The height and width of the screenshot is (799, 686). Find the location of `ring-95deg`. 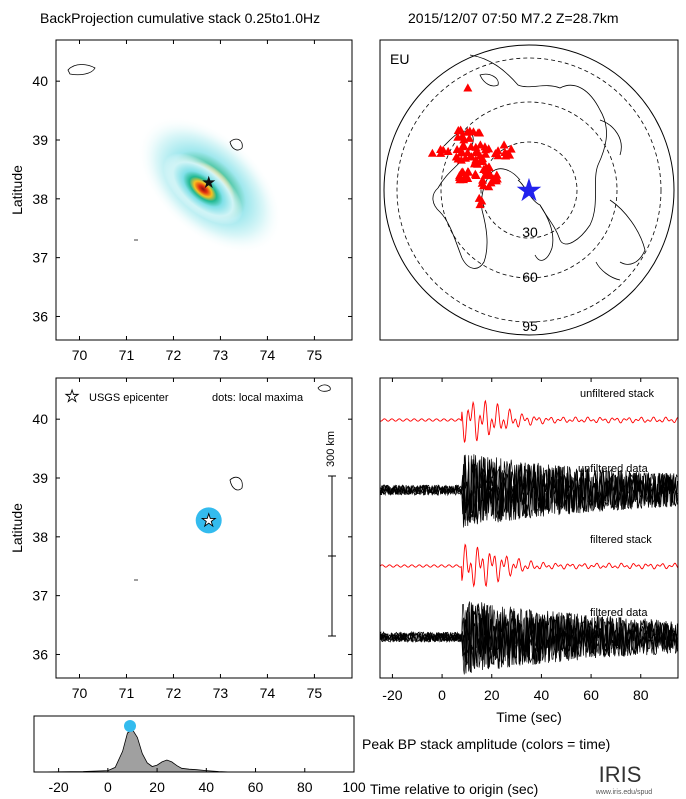

ring-95deg is located at coordinates (529, 190).